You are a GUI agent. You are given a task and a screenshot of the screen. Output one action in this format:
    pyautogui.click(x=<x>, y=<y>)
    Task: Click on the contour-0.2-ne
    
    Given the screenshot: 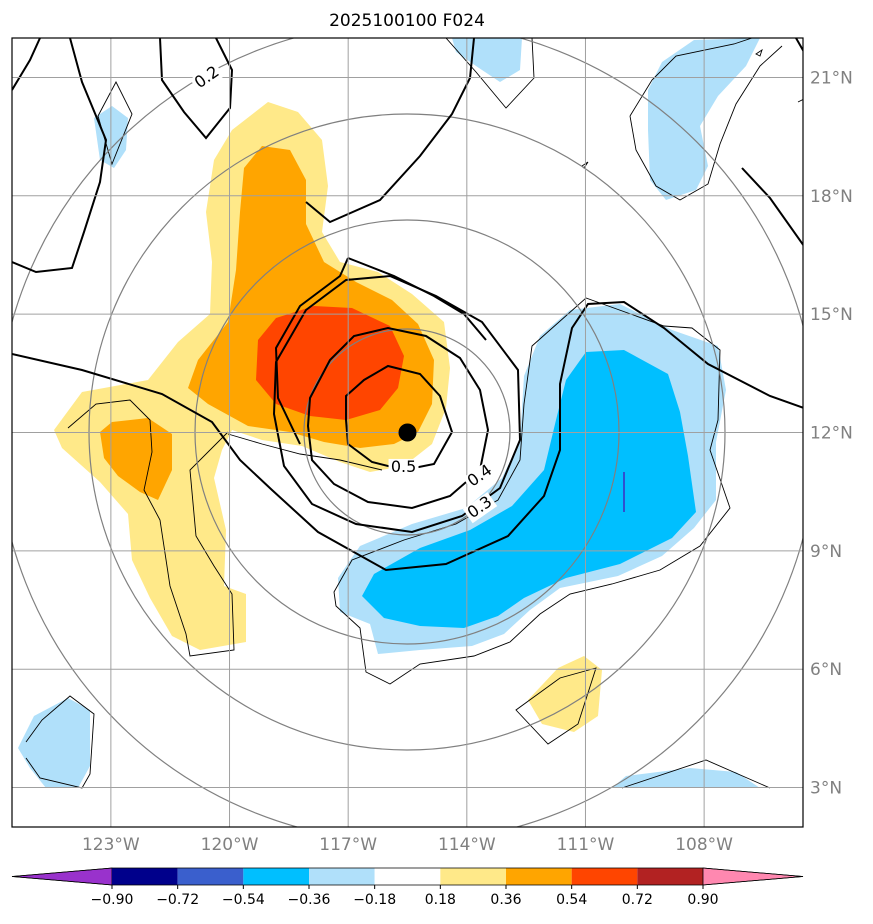 What is the action you would take?
    pyautogui.click(x=390, y=131)
    